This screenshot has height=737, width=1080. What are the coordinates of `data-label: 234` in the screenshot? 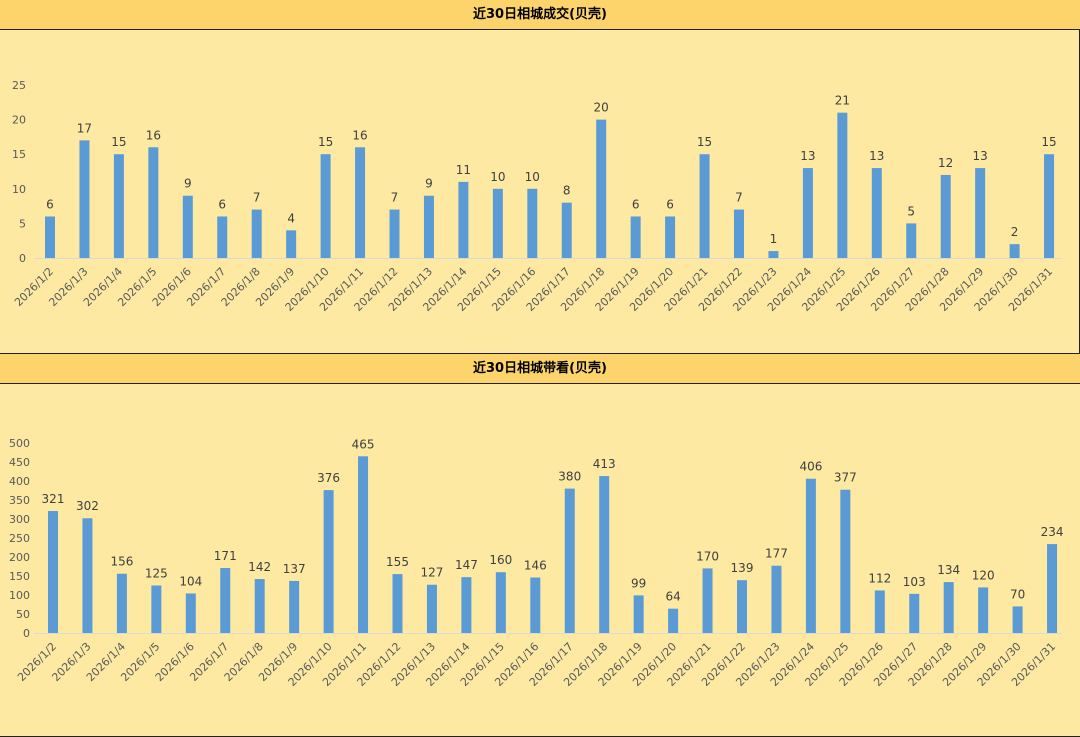 It's located at (1052, 532).